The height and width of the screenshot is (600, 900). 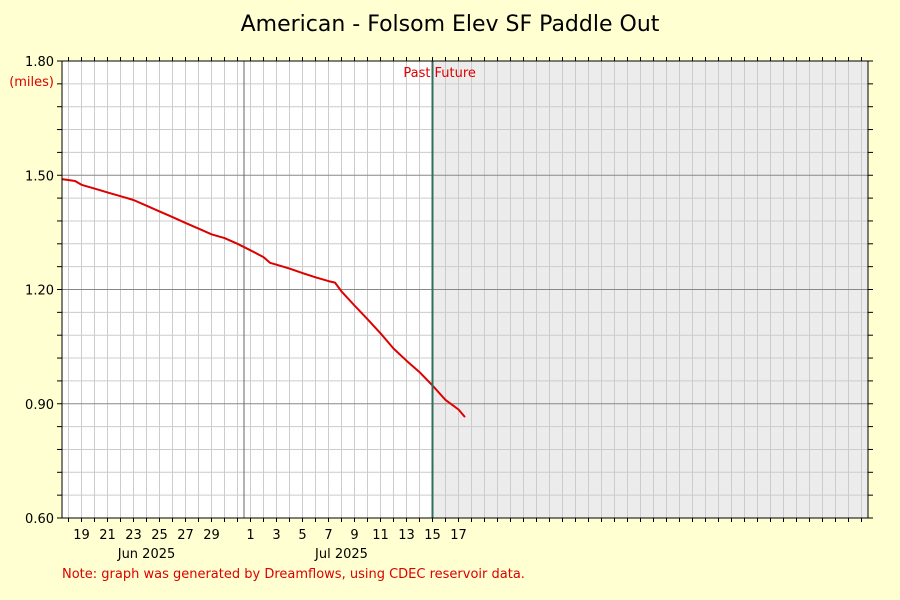 I want to click on y-tick-label: 1.20, so click(x=39, y=291).